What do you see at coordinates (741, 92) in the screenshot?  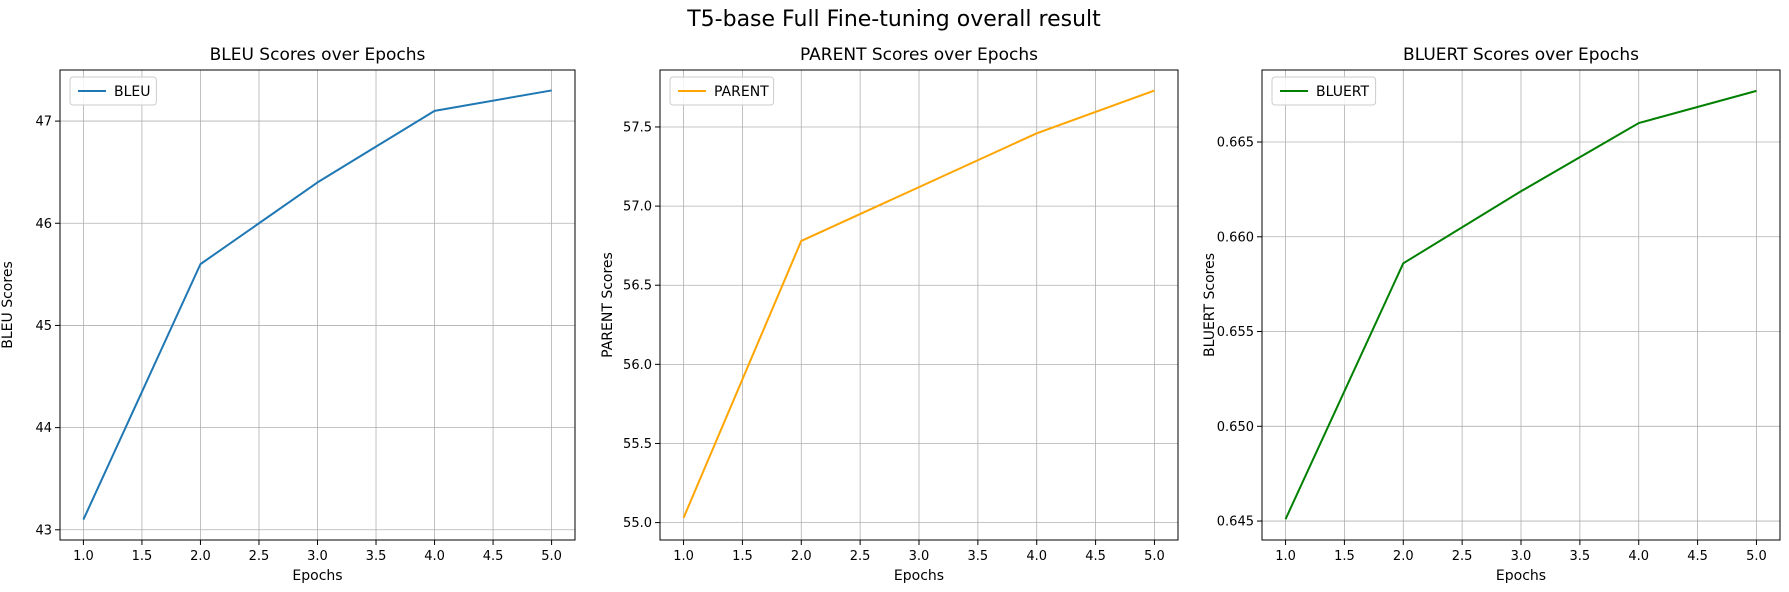 I see `legend-label: PARENT` at bounding box center [741, 92].